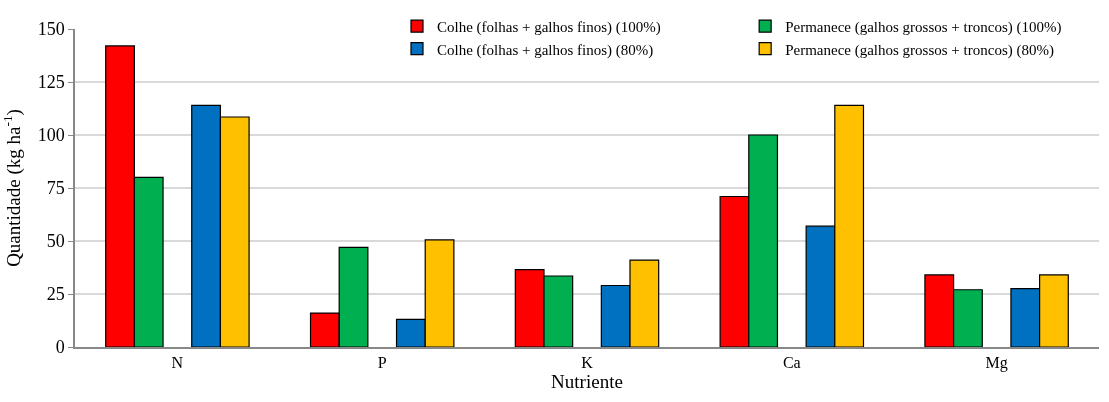 The height and width of the screenshot is (402, 1109). What do you see at coordinates (791, 362) in the screenshot?
I see `x-tick-label: Ca` at bounding box center [791, 362].